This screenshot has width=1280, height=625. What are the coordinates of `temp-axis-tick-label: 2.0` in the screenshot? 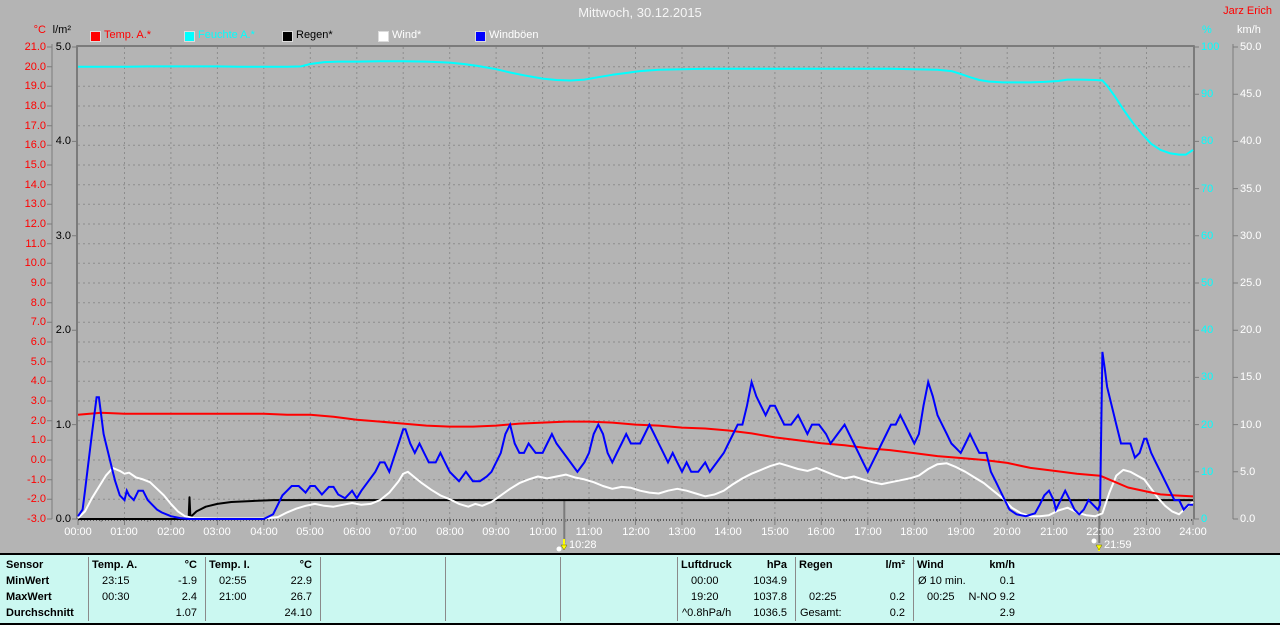 It's located at (38, 421).